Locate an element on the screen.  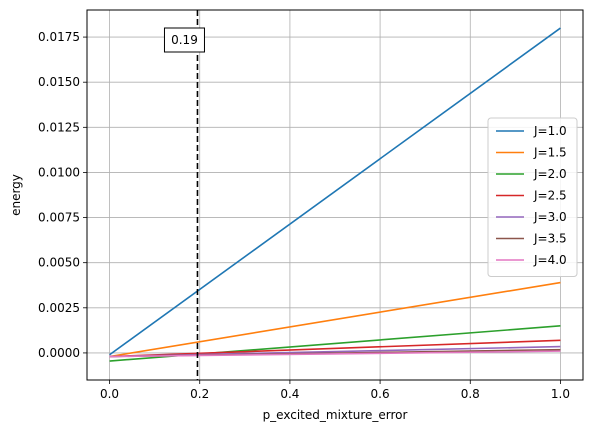
y-tick-label: 0.0175 is located at coordinates (59, 37).